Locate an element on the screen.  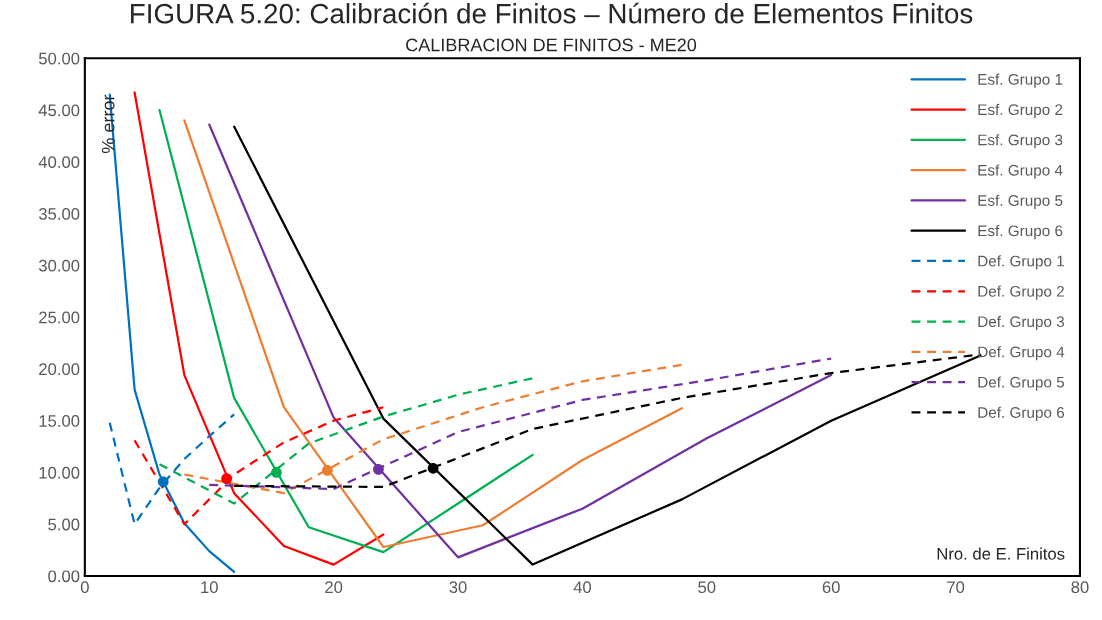
legend-label: Esf. Grupo 3 is located at coordinates (1020, 141).